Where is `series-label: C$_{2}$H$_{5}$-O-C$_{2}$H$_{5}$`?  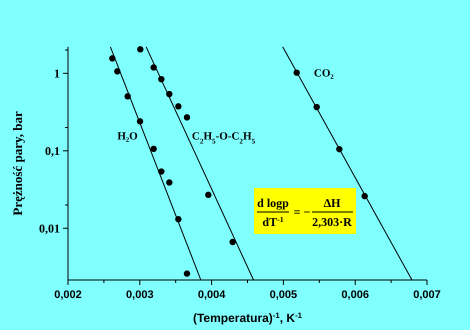
series-label: C$_{2}$H$_{5}$-O-C$_{2}$H$_{5}$ is located at coordinates (224, 138).